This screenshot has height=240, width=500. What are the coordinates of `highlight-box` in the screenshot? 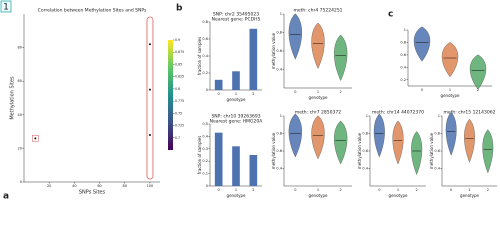 It's located at (150, 98).